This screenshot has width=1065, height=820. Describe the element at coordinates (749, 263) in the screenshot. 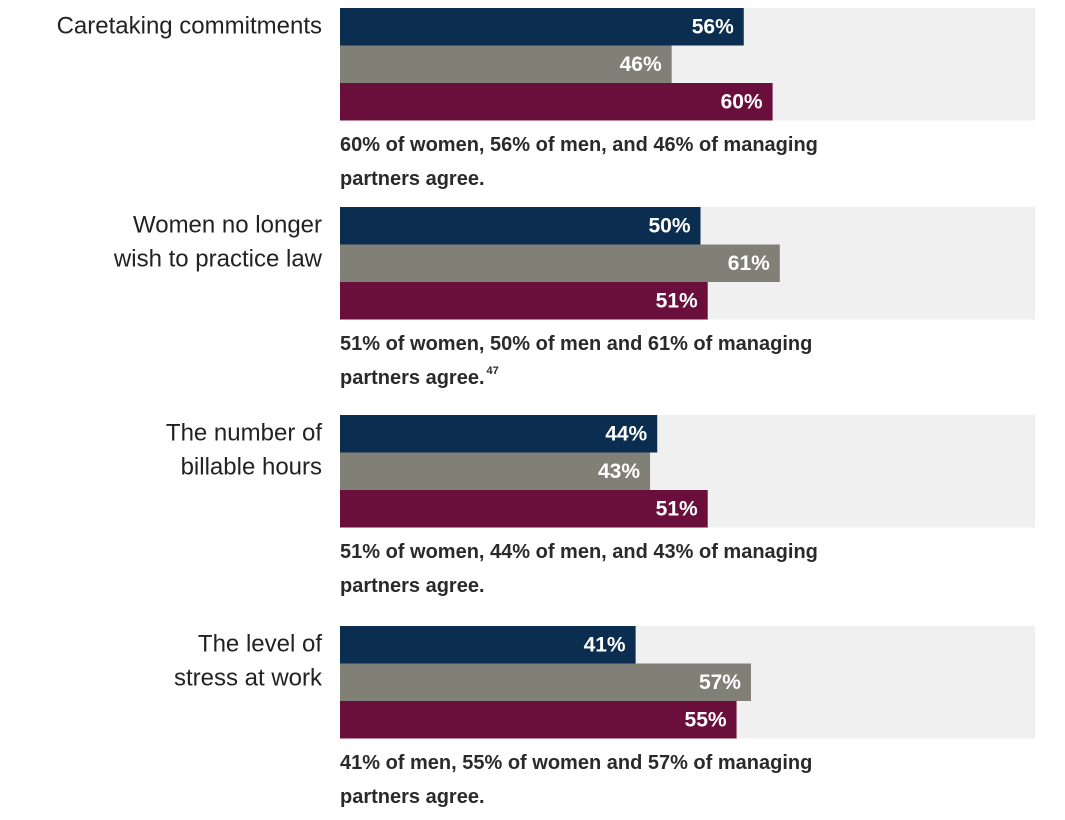

I see `value-label: 61%` at that location.